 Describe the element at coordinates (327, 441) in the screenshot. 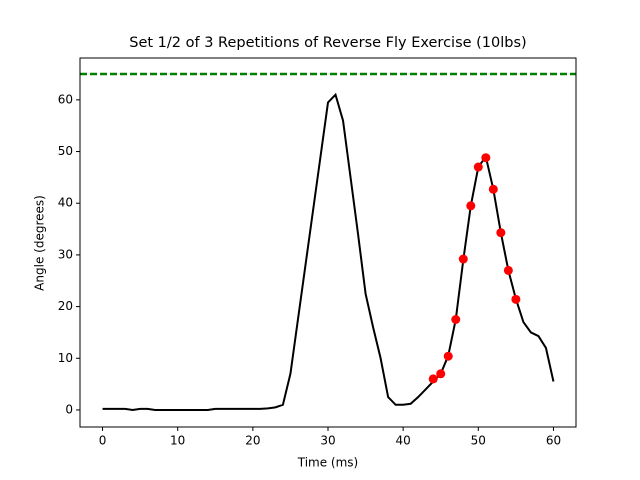

I see `x-tick-label: 30` at that location.